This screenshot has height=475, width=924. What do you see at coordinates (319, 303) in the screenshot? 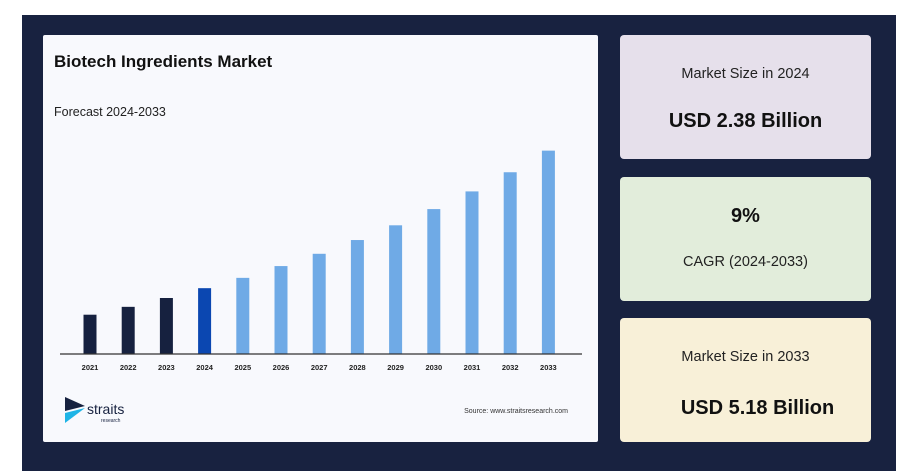
I see `bar-2027` at bounding box center [319, 303].